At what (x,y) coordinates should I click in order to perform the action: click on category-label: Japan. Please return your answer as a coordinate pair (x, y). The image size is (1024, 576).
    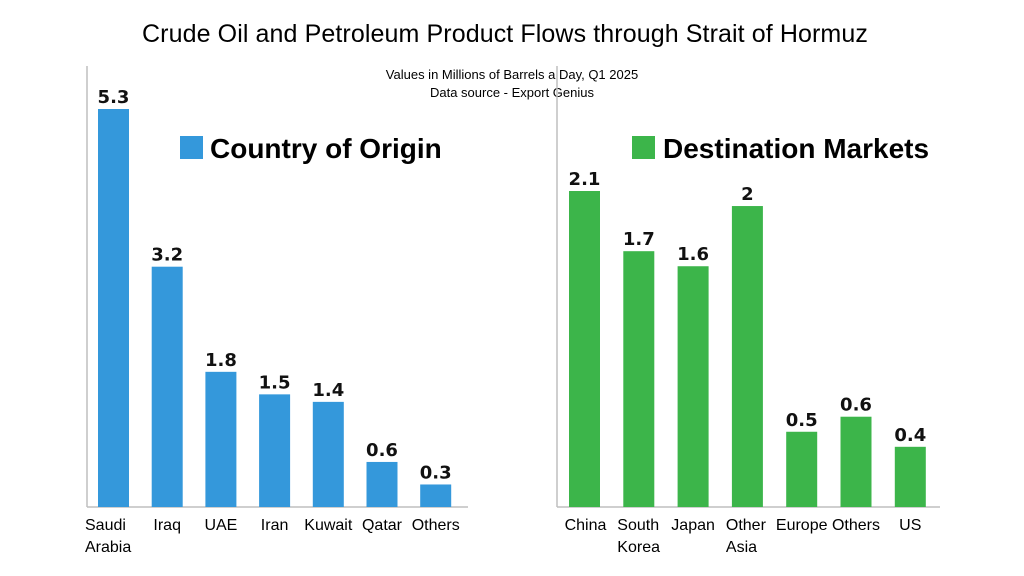
    Looking at the image, I should click on (693, 525).